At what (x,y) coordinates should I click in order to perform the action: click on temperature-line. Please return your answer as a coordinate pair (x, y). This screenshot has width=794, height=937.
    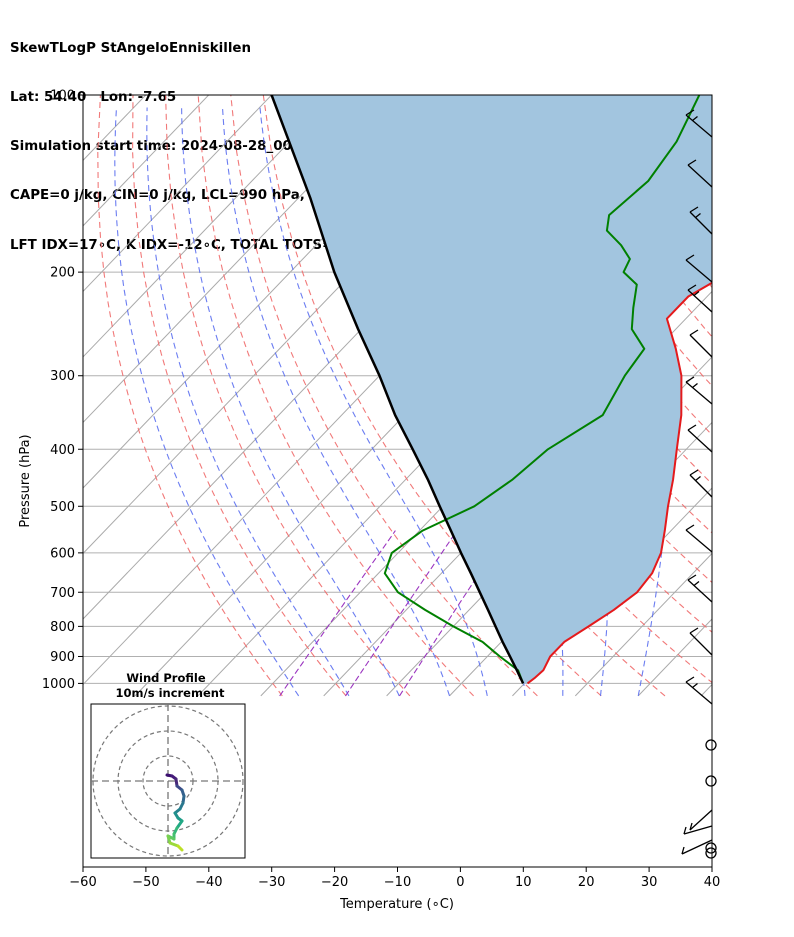
    Looking at the image, I should click on (619, 483).